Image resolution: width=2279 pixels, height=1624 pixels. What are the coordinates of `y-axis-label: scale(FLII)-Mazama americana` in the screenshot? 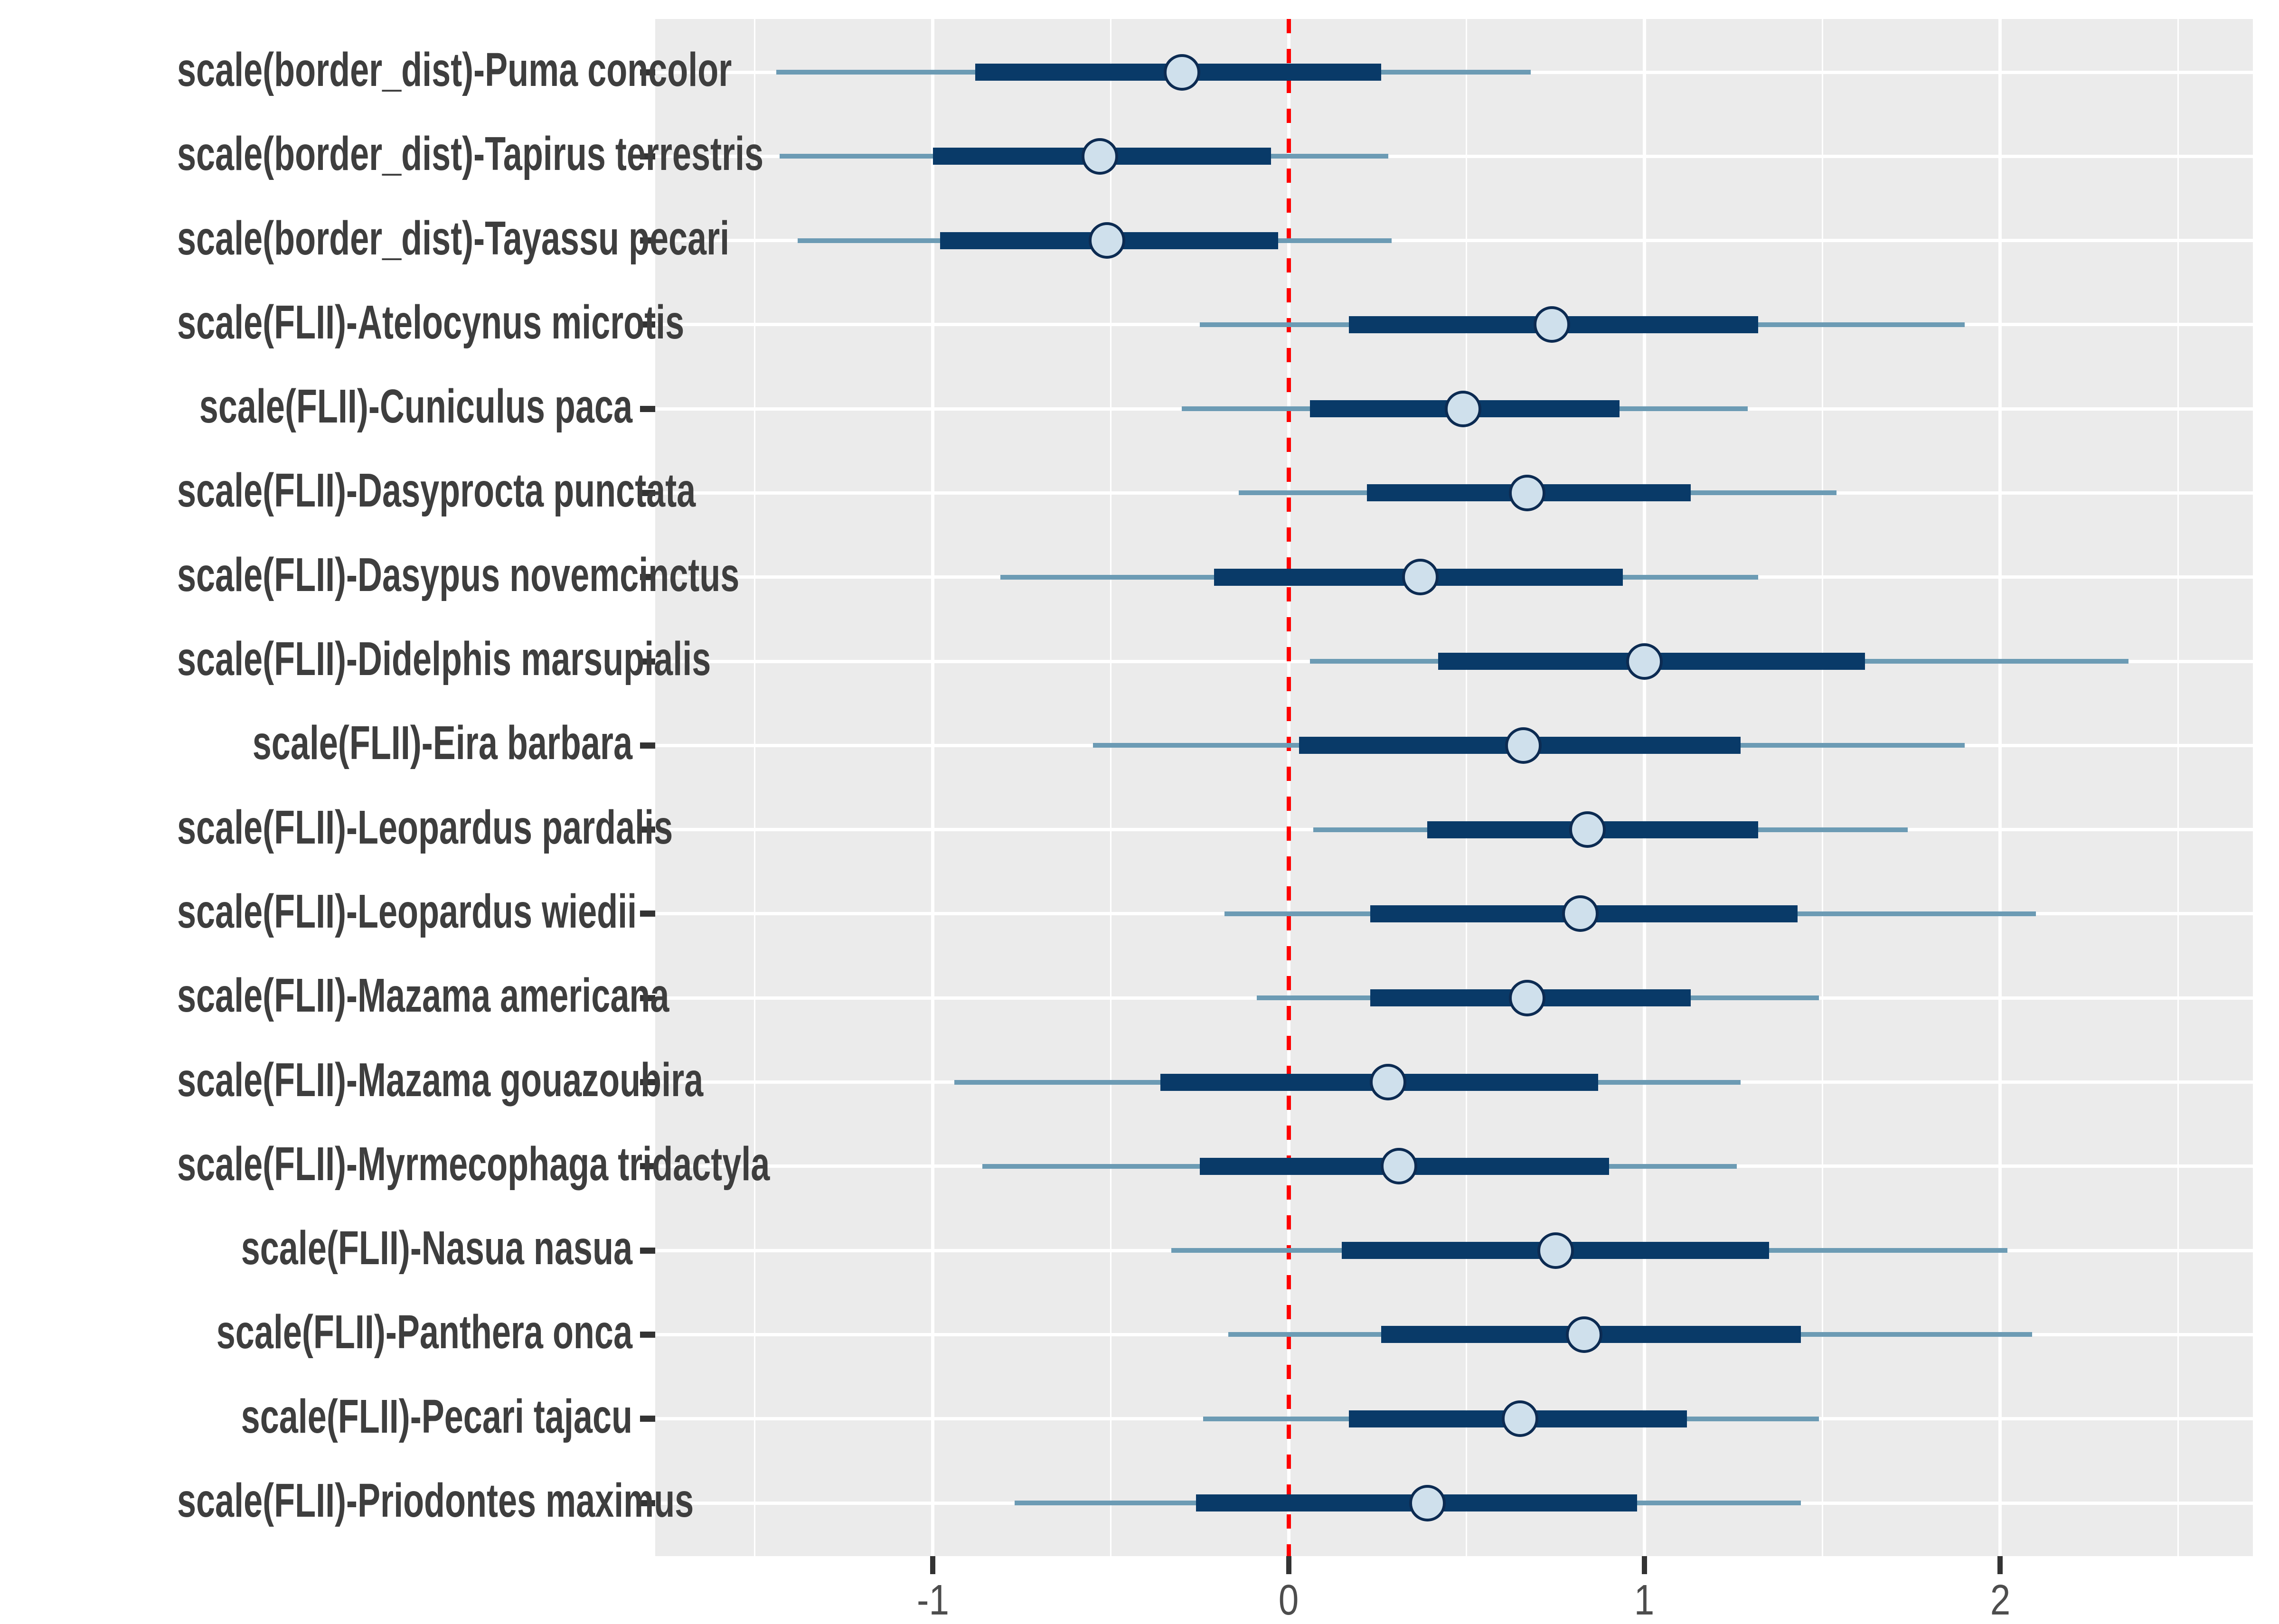 It's located at (423, 996).